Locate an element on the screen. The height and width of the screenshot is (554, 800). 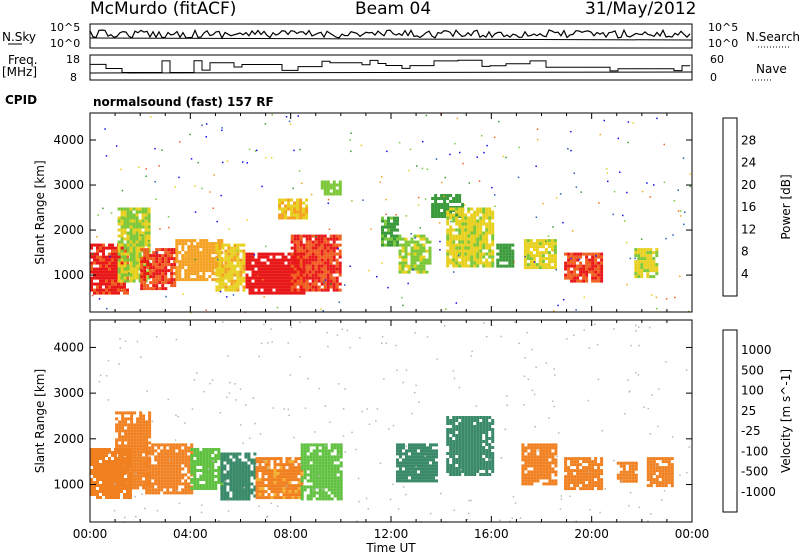
freq-tick-high: 18 is located at coordinates (73, 59).